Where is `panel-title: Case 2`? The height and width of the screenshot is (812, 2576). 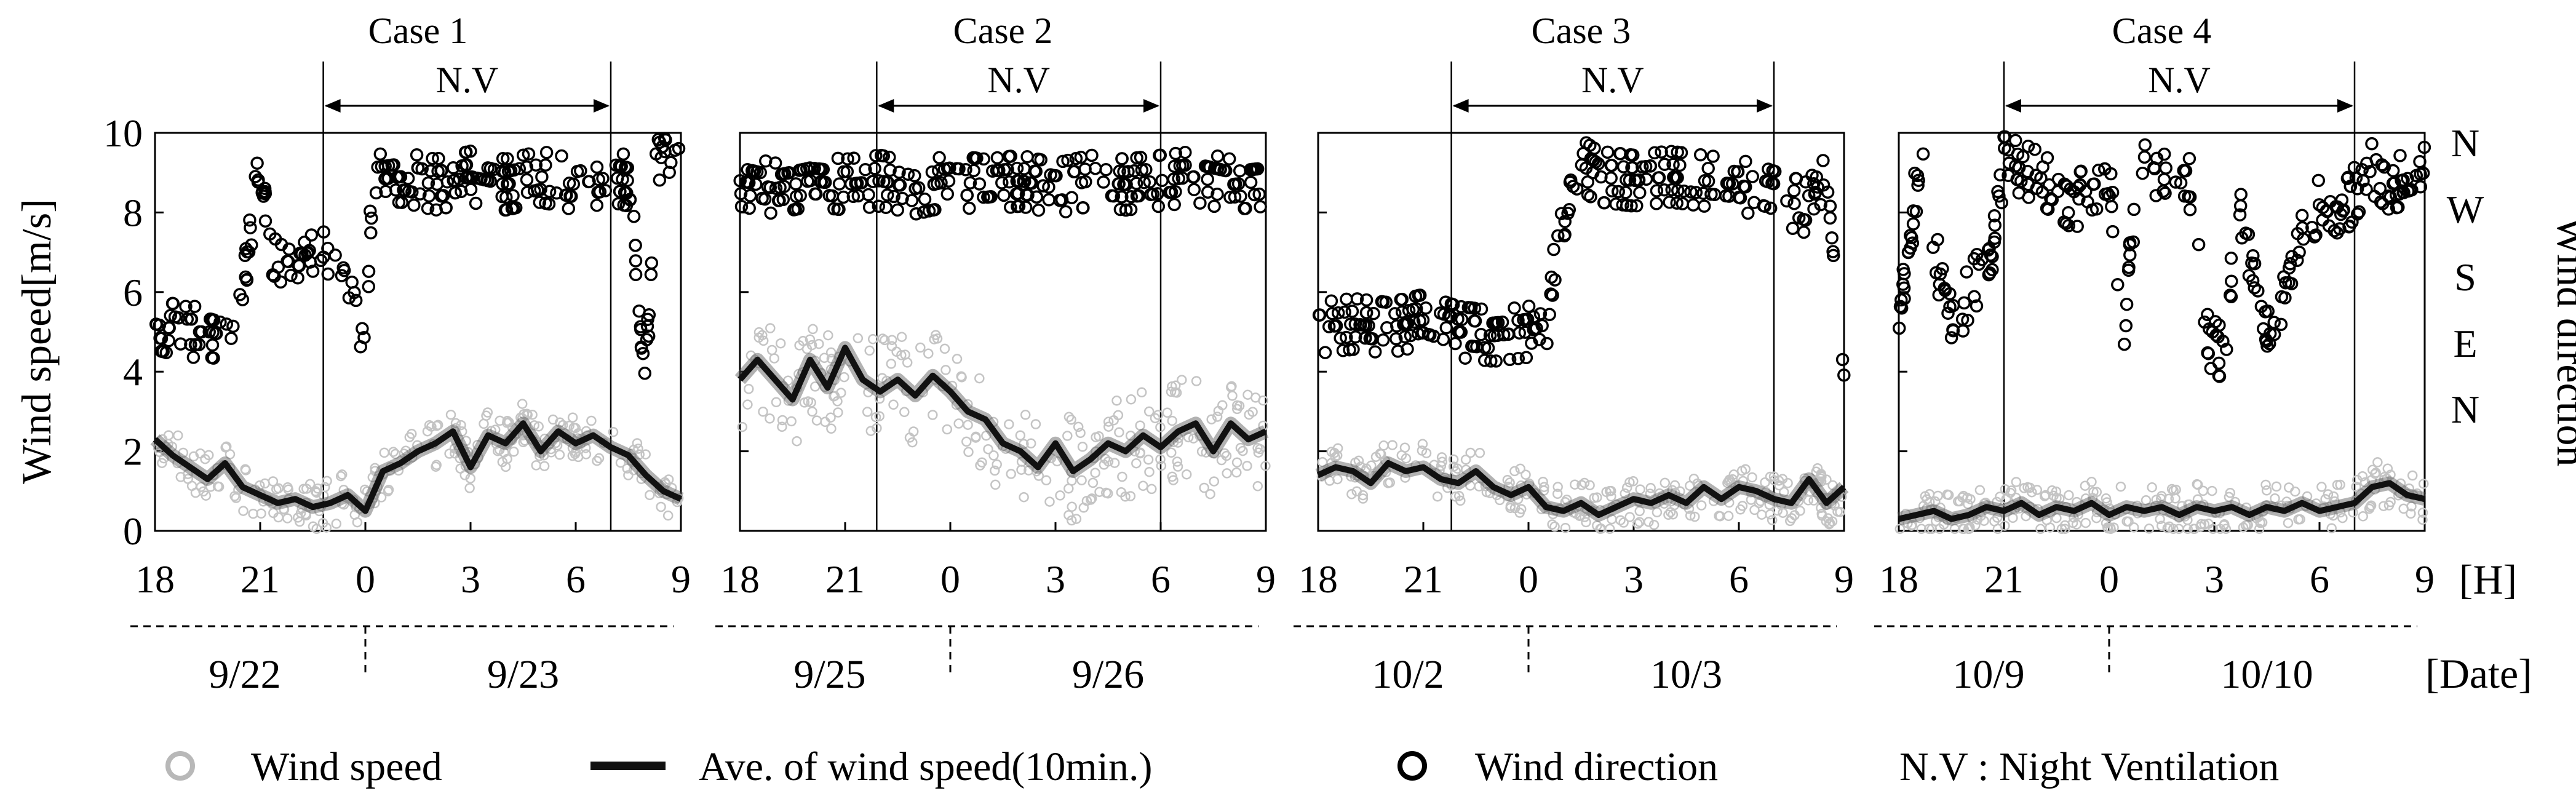 panel-title: Case 2 is located at coordinates (1003, 30).